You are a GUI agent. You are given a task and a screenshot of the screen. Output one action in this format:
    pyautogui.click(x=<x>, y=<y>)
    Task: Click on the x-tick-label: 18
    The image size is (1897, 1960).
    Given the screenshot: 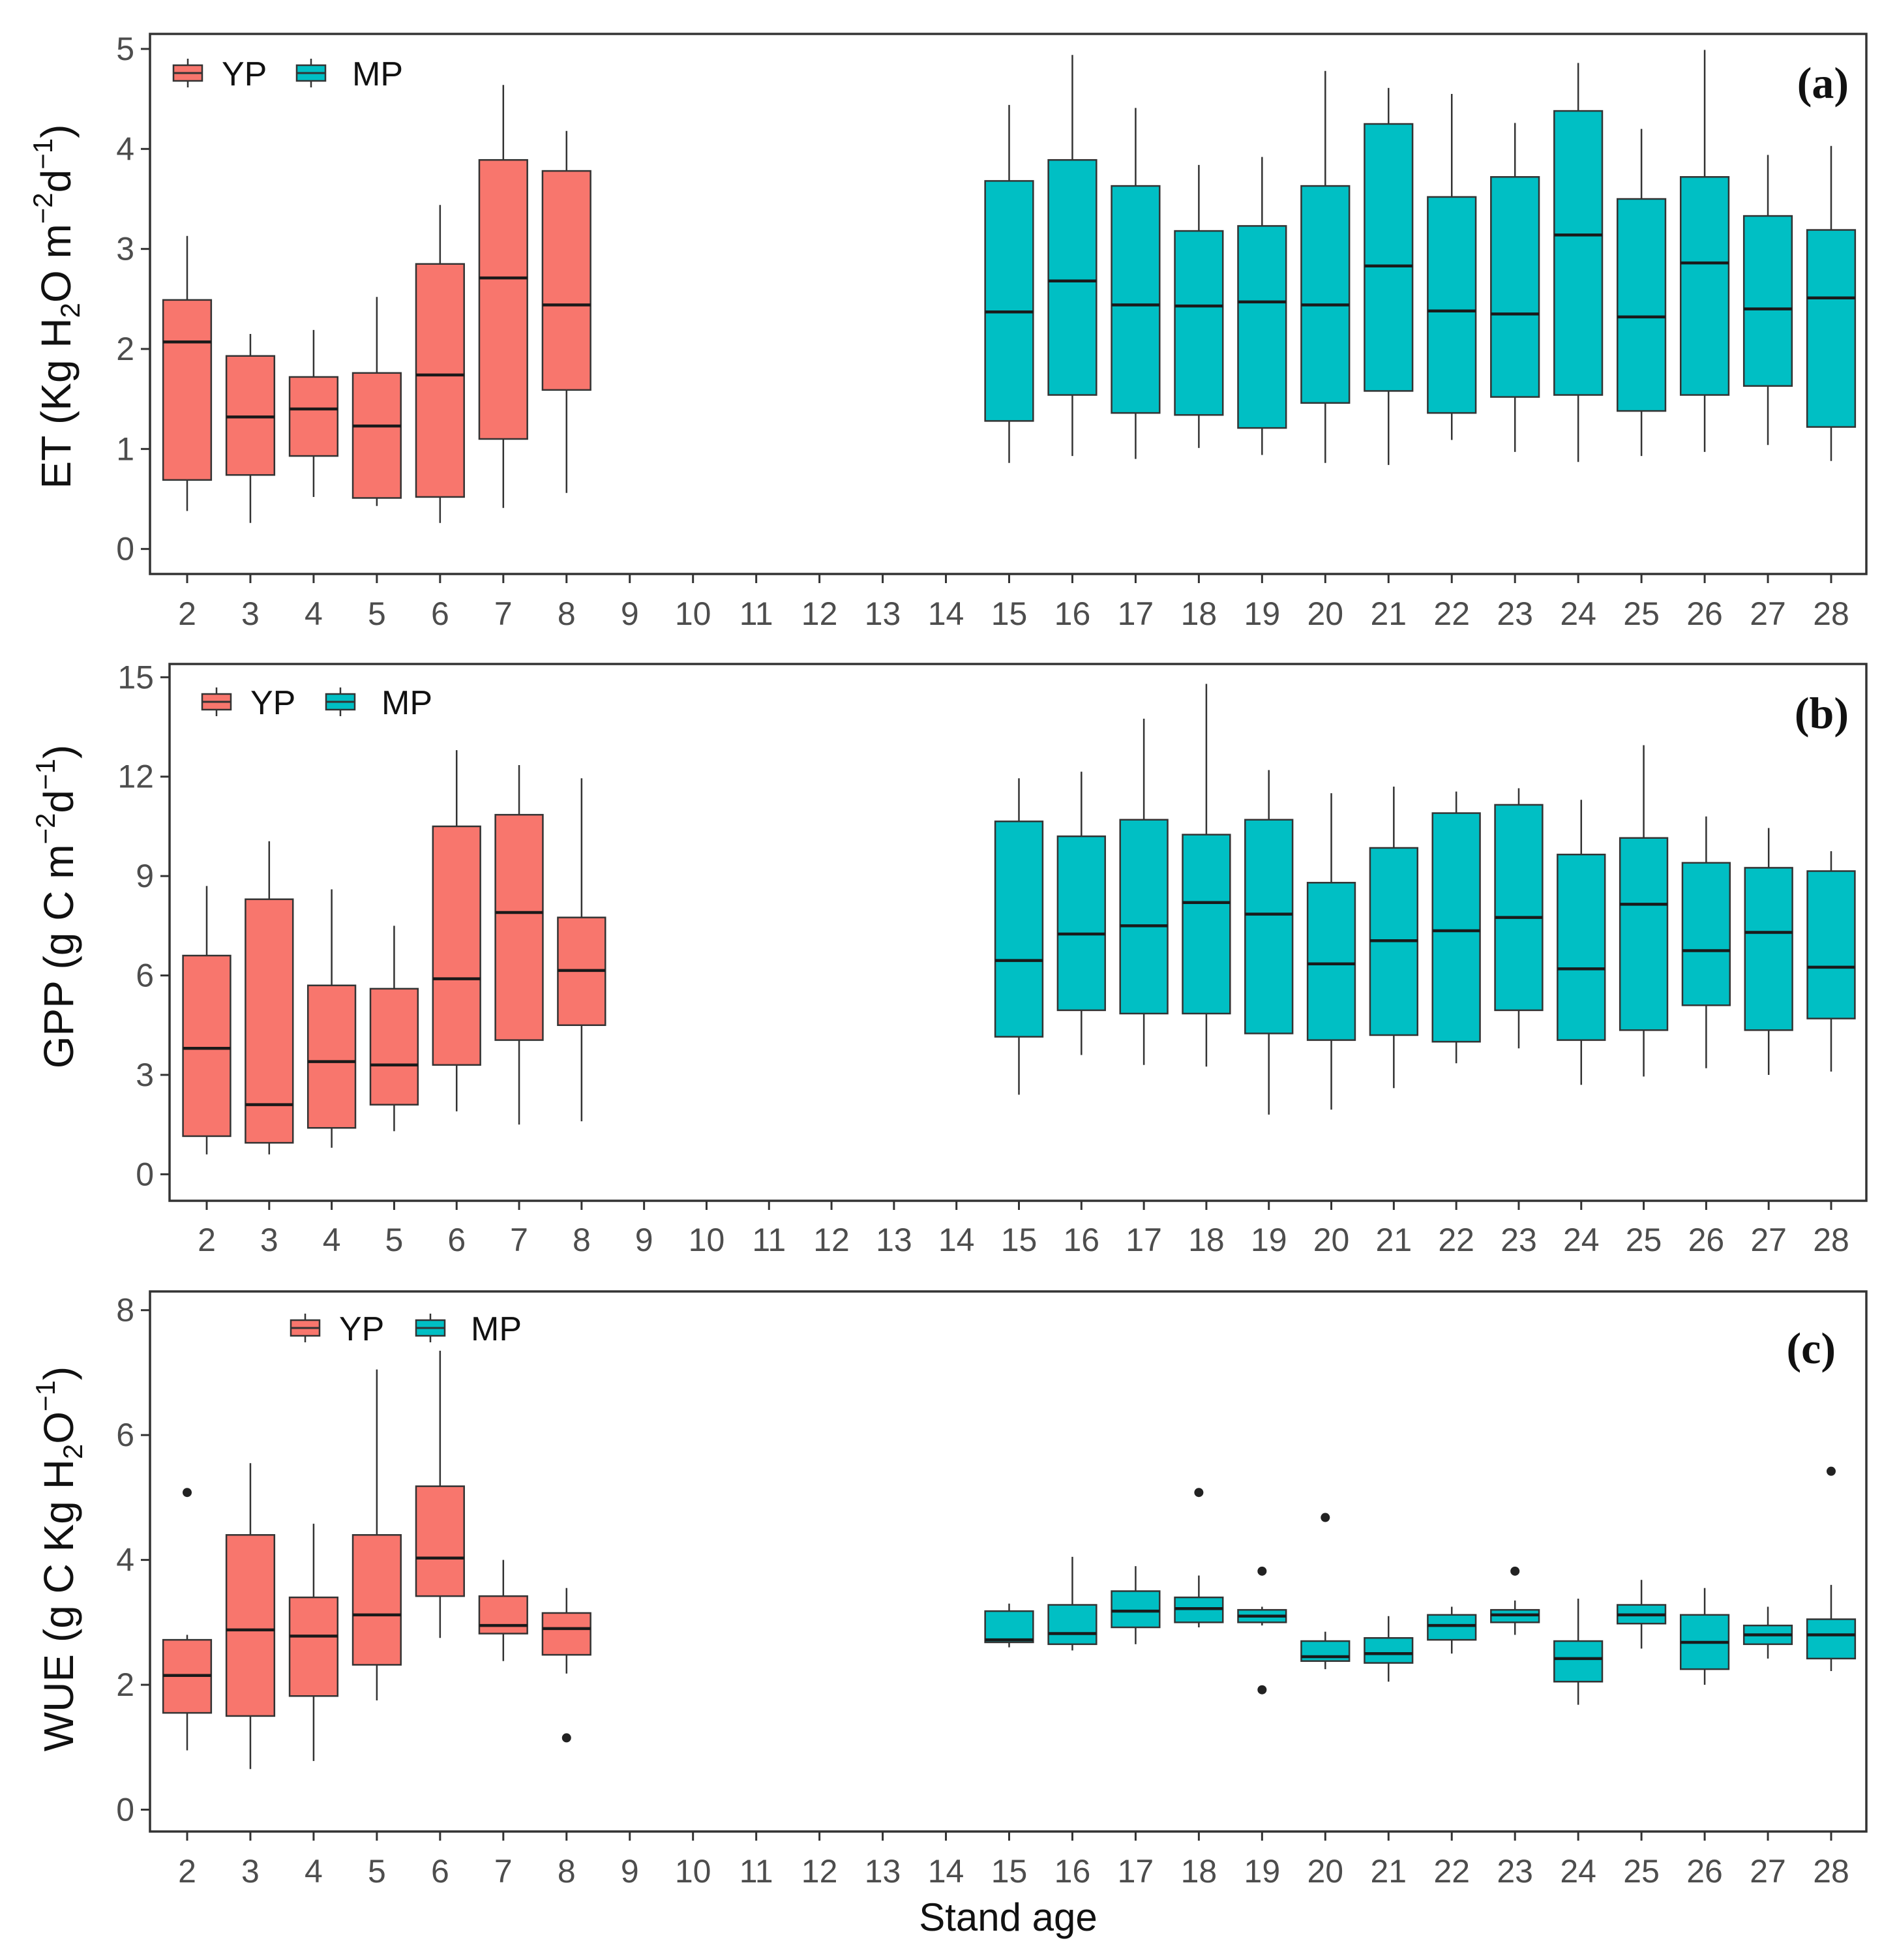 What is the action you would take?
    pyautogui.click(x=1206, y=1240)
    